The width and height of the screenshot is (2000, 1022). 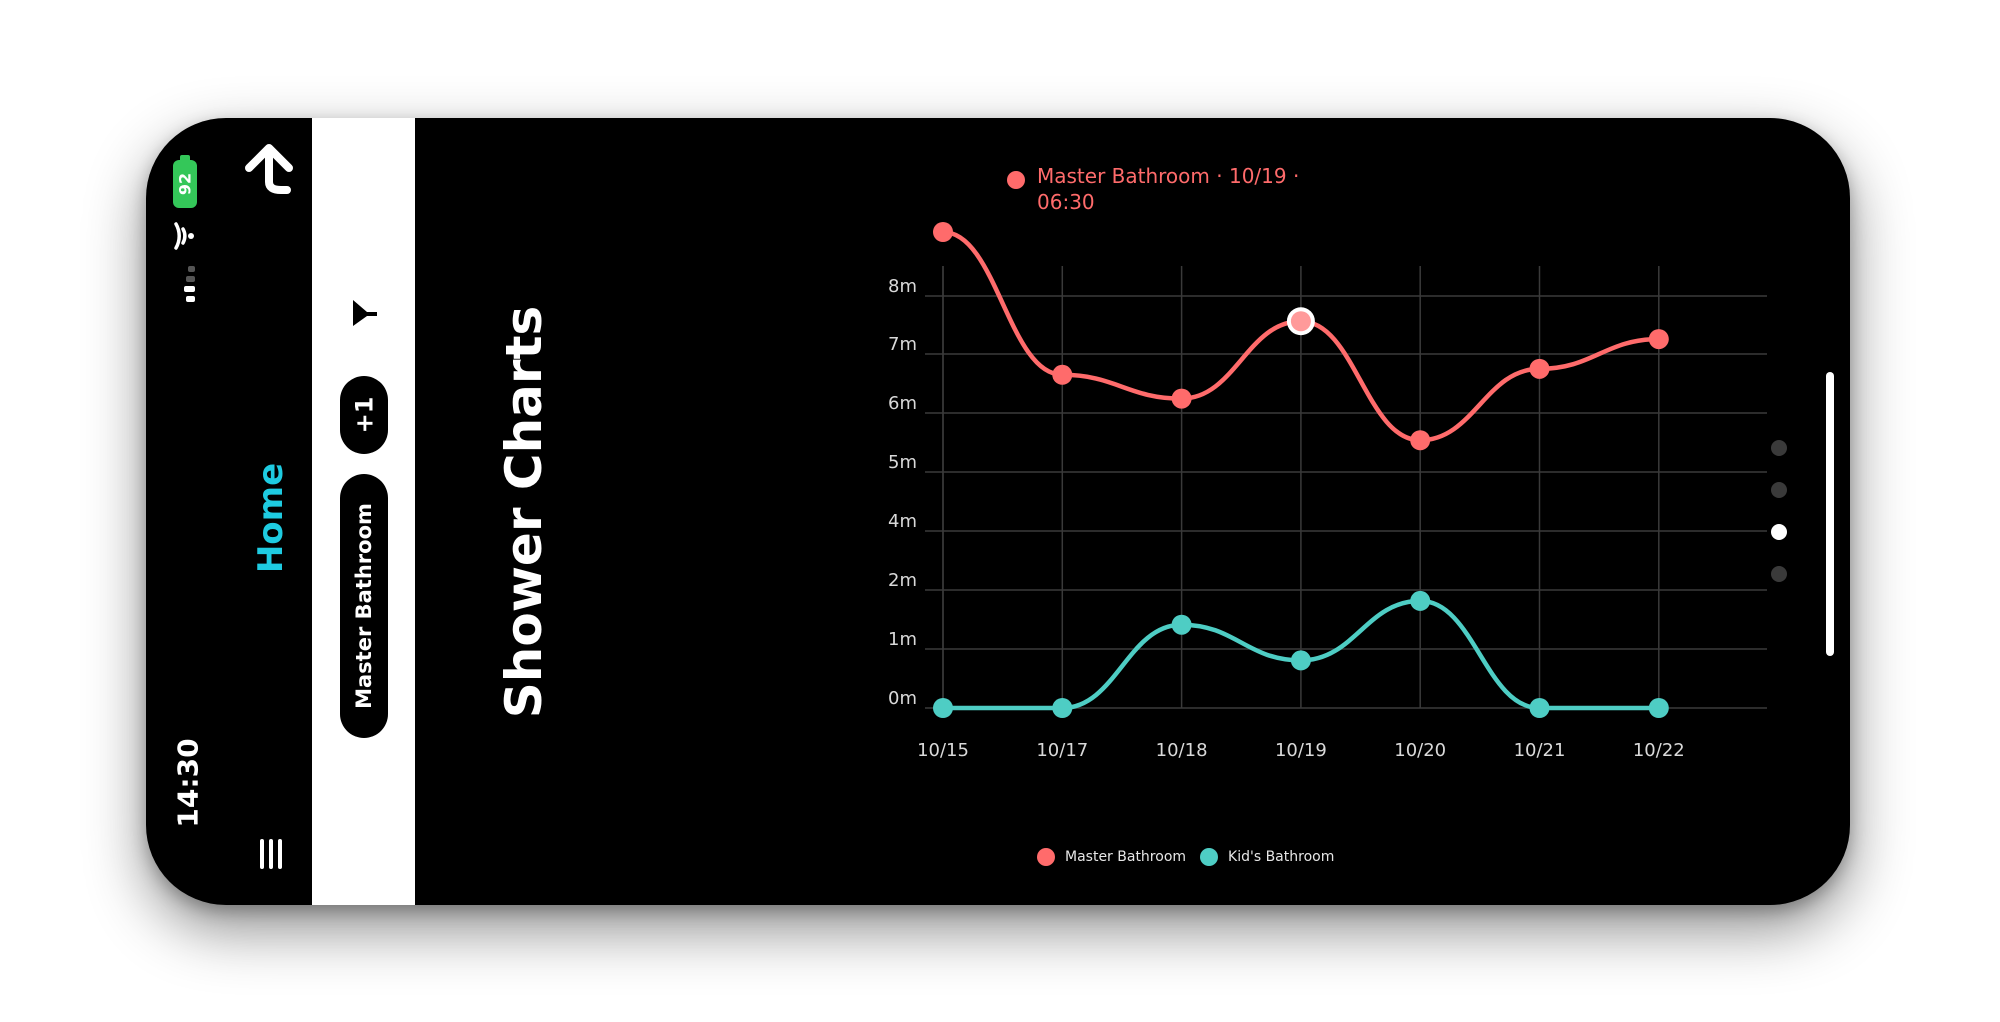 What do you see at coordinates (902, 521) in the screenshot?
I see `y-tick-label: 4m` at bounding box center [902, 521].